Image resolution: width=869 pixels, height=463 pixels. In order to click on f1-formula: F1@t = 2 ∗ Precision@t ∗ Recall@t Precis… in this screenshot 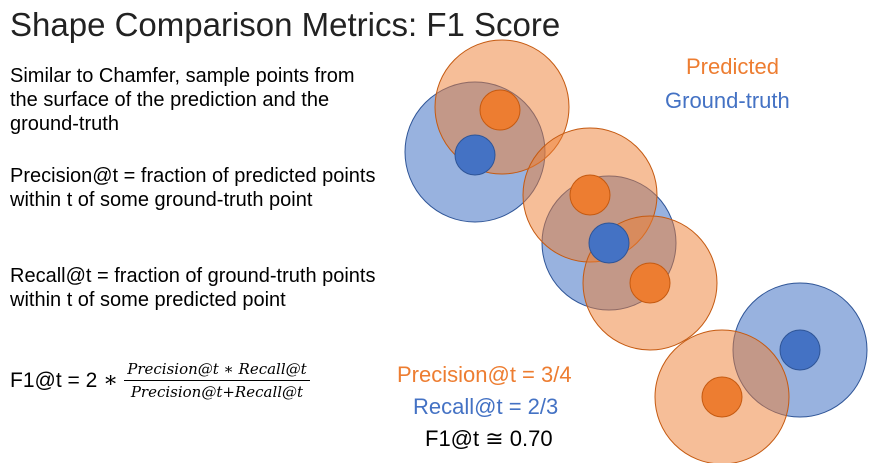, I will do `click(160, 380)`.